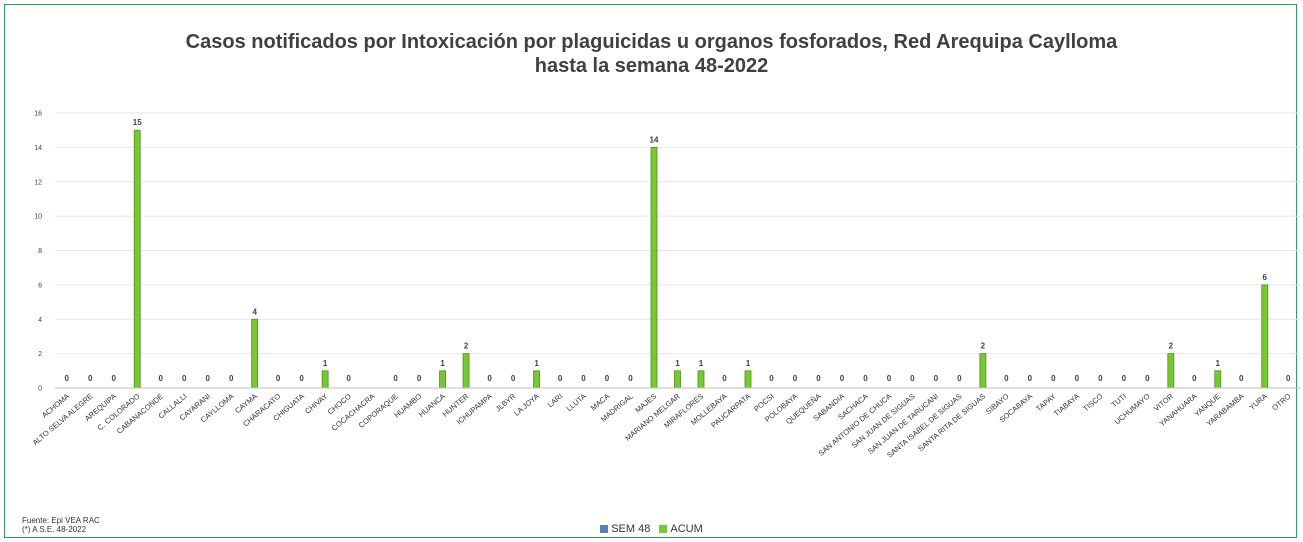 The height and width of the screenshot is (542, 1303). Describe the element at coordinates (38, 182) in the screenshot. I see `y-tick-label: 12` at that location.